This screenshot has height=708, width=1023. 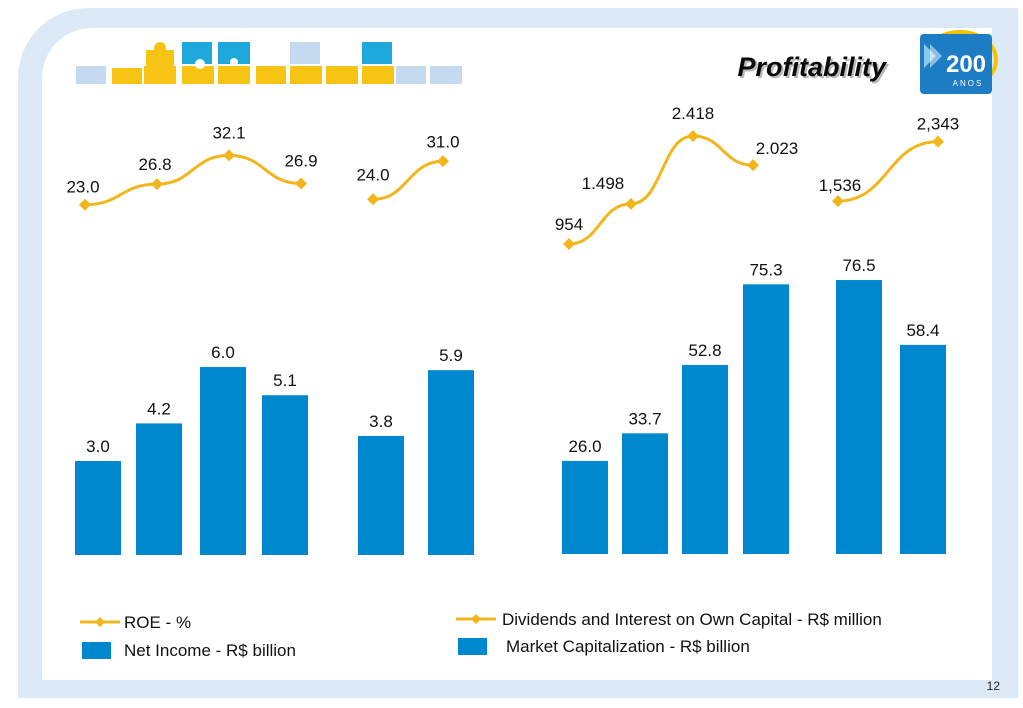 I want to click on right-bar-value-label: 75.3, so click(x=765, y=269).